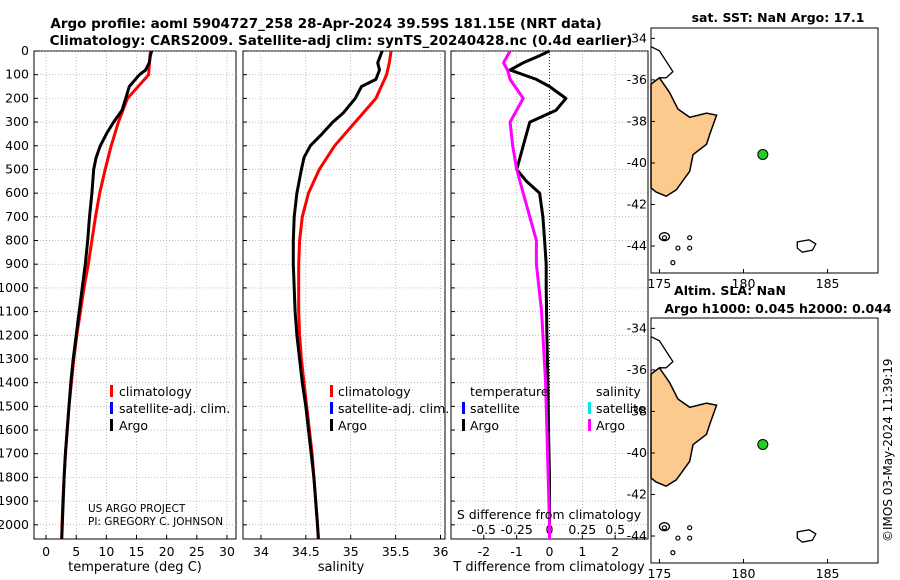 This screenshot has width=900, height=580. Describe the element at coordinates (227, 551) in the screenshot. I see `x-tick-label: 30` at that location.